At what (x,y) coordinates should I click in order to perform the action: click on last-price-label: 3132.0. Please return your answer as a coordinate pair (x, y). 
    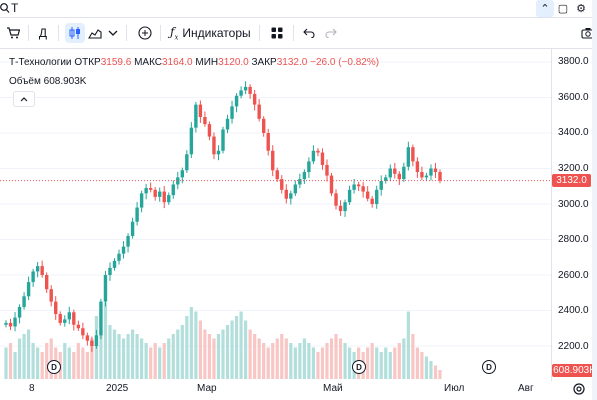
    Looking at the image, I should click on (571, 180).